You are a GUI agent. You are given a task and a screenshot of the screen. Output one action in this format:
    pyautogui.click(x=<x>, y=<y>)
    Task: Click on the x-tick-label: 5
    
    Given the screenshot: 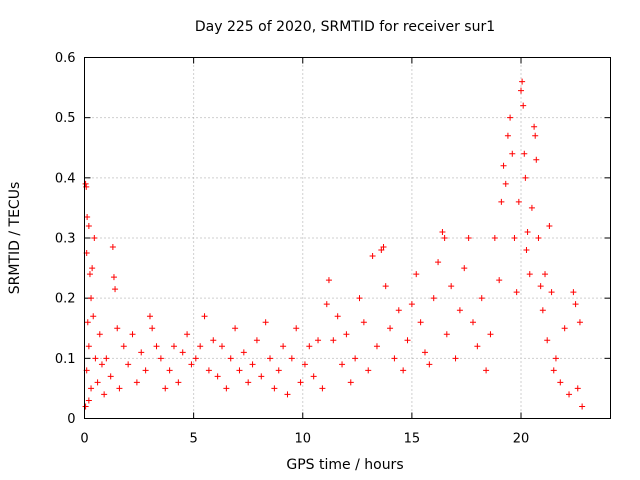 What is the action you would take?
    pyautogui.click(x=193, y=439)
    